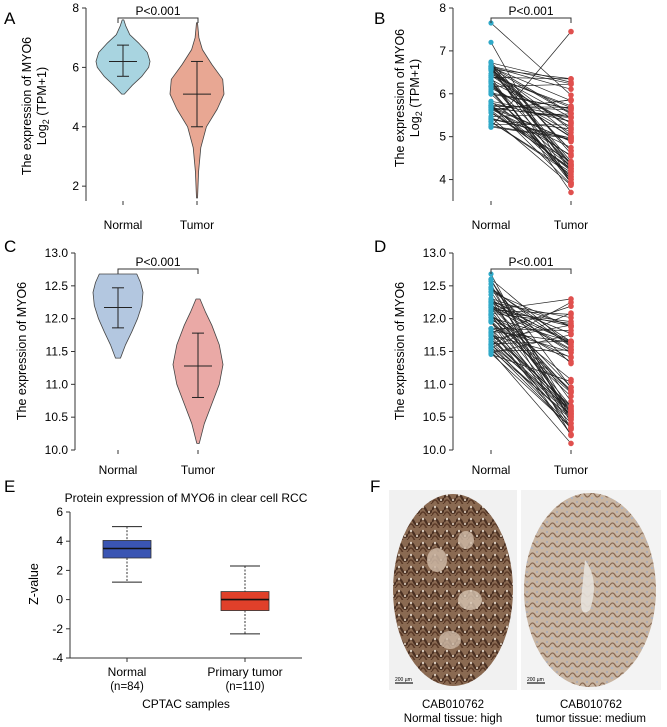 The width and height of the screenshot is (667, 727). What do you see at coordinates (515, 601) in the screenshot?
I see `panel-f: F 200 µm 200 µm` at bounding box center [515, 601].